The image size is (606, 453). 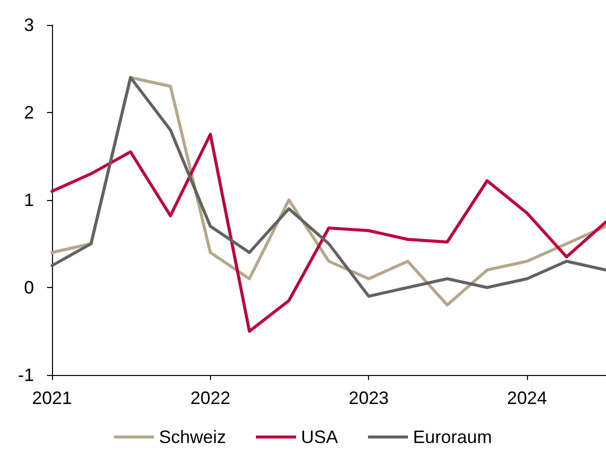 I want to click on x-tick-label: 2021, so click(x=52, y=398).